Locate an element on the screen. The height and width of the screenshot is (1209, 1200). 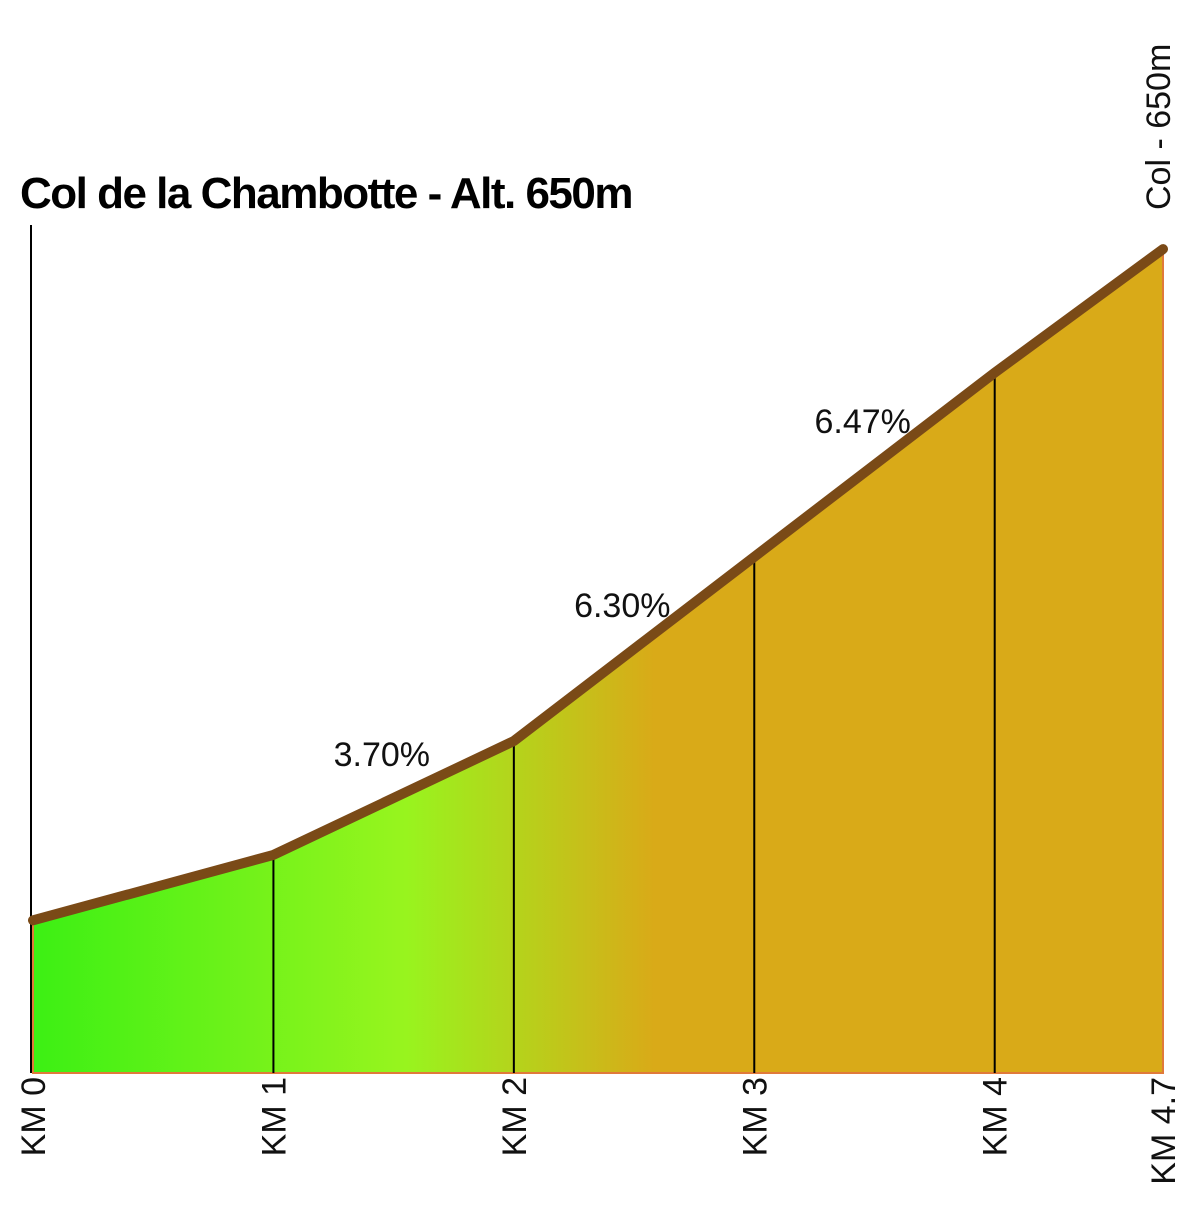
chart-title: Col de la Chambotte - Alt. 650m is located at coordinates (326, 193).